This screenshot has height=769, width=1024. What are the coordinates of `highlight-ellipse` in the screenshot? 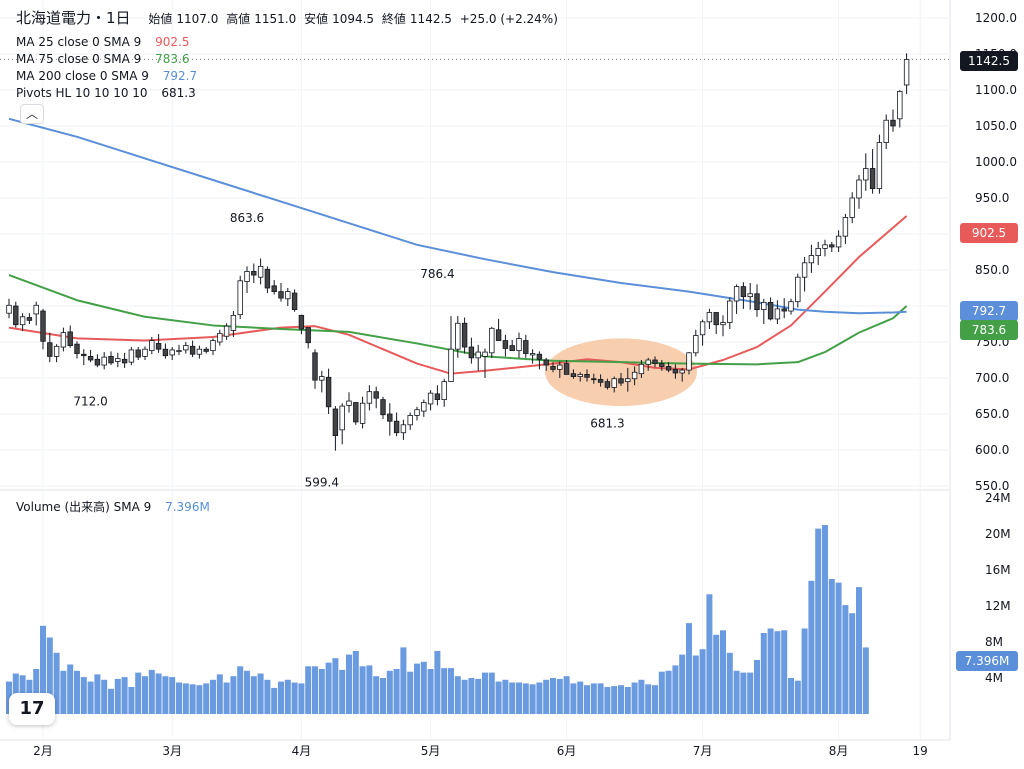 It's located at (621, 372).